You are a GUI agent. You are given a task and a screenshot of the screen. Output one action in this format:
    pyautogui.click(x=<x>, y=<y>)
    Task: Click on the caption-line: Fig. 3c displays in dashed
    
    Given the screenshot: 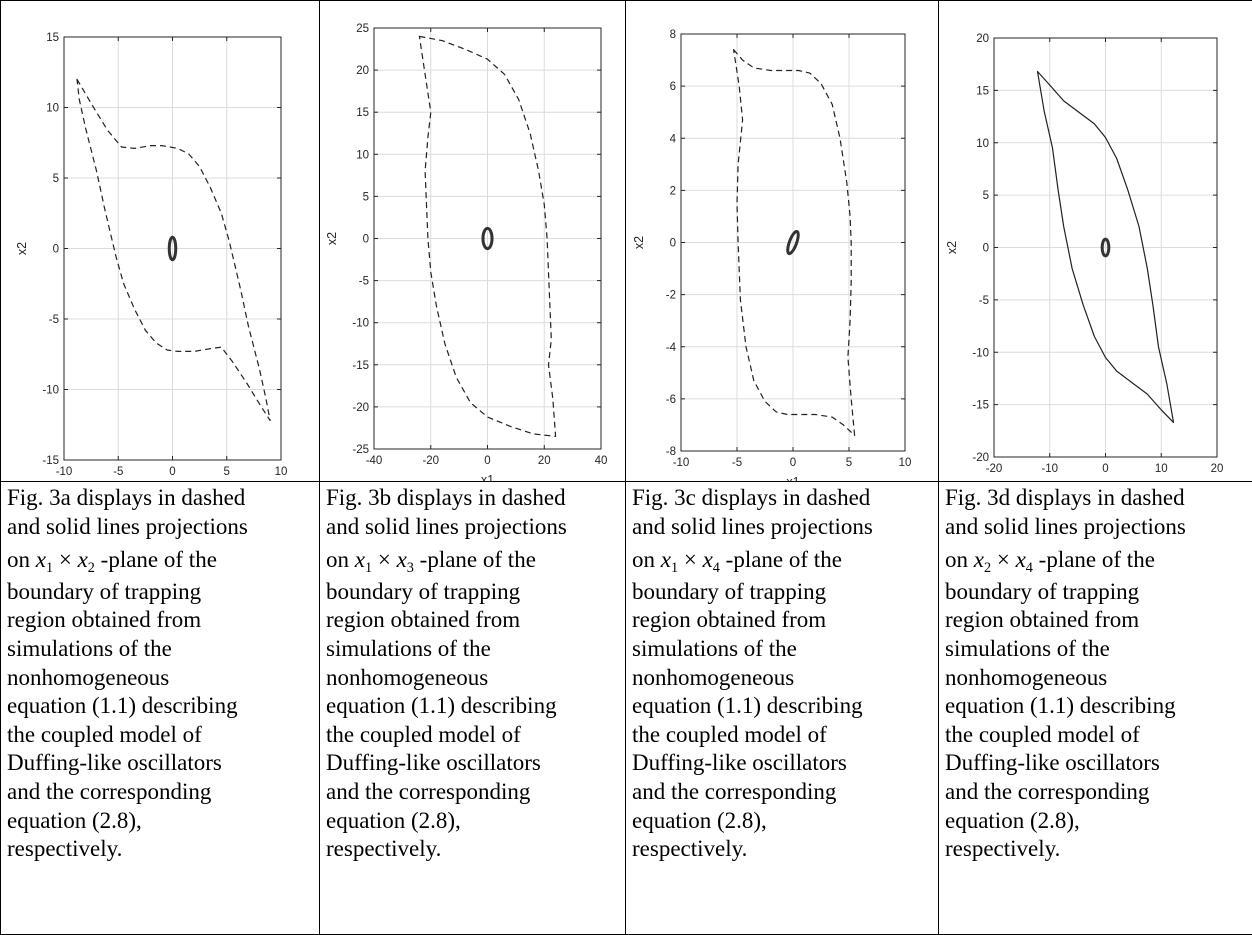 What is the action you would take?
    pyautogui.click(x=783, y=498)
    